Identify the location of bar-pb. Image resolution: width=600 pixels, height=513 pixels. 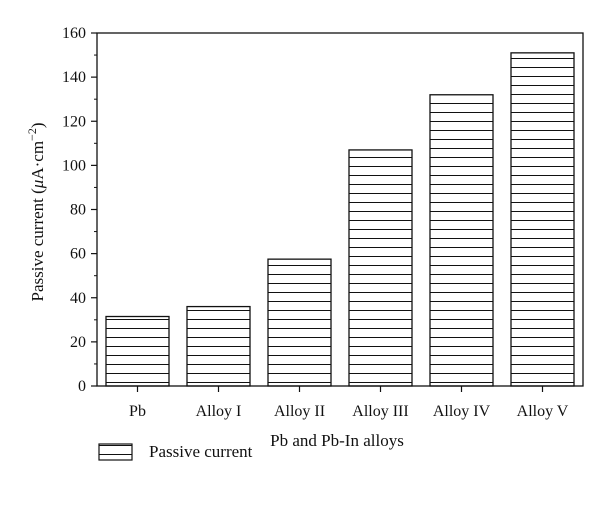
(137, 351).